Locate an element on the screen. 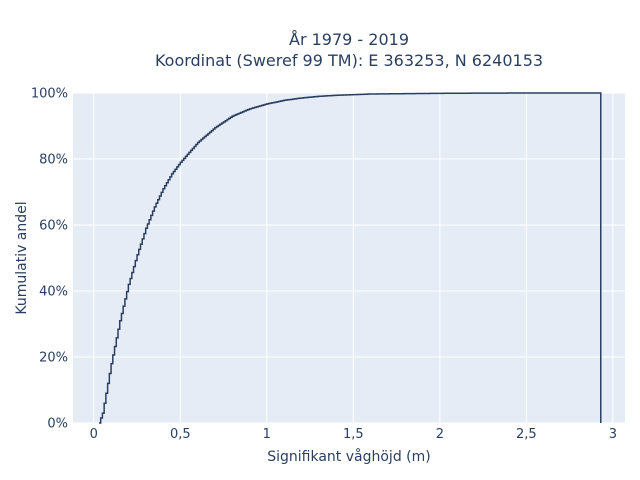 This screenshot has height=480, width=640. x-axis-ticks: 0 0,5 1 1,5 2 2,5 3 is located at coordinates (353, 434).